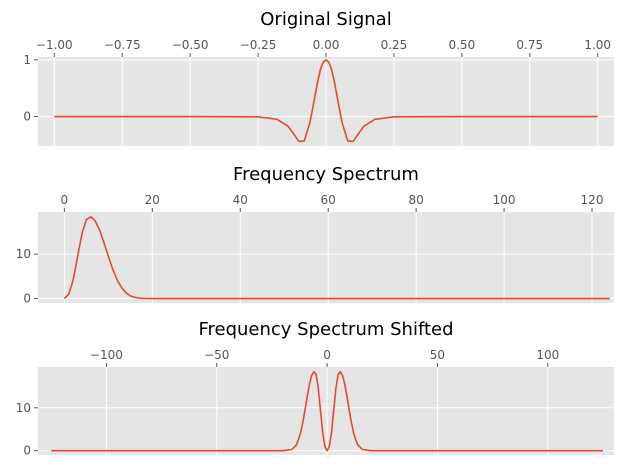 This screenshot has width=630, height=470. What do you see at coordinates (325, 19) in the screenshot?
I see `chart-title: Original Signal` at bounding box center [325, 19].